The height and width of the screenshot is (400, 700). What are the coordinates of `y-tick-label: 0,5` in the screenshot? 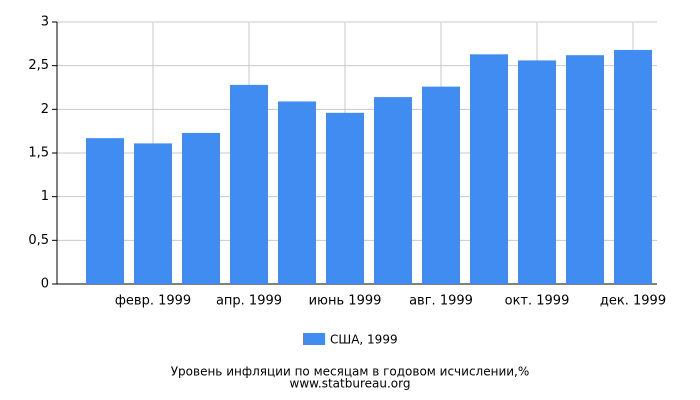 It's located at (38, 240).